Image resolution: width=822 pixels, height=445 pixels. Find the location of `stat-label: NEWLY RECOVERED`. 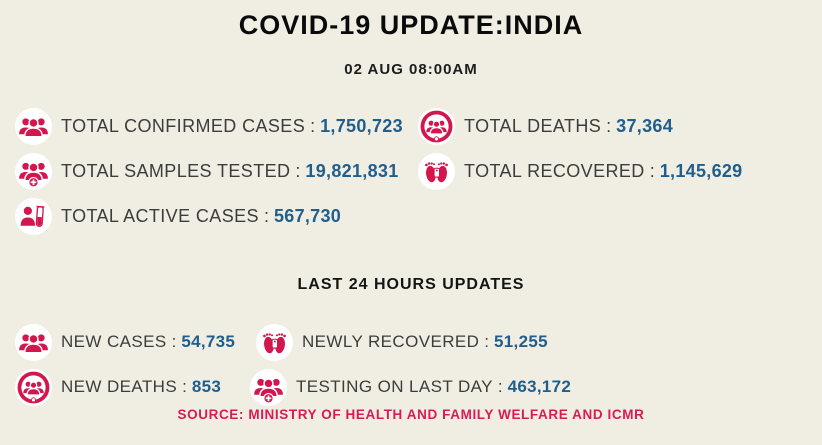

stat-label: NEWLY RECOVERED is located at coordinates (391, 341).